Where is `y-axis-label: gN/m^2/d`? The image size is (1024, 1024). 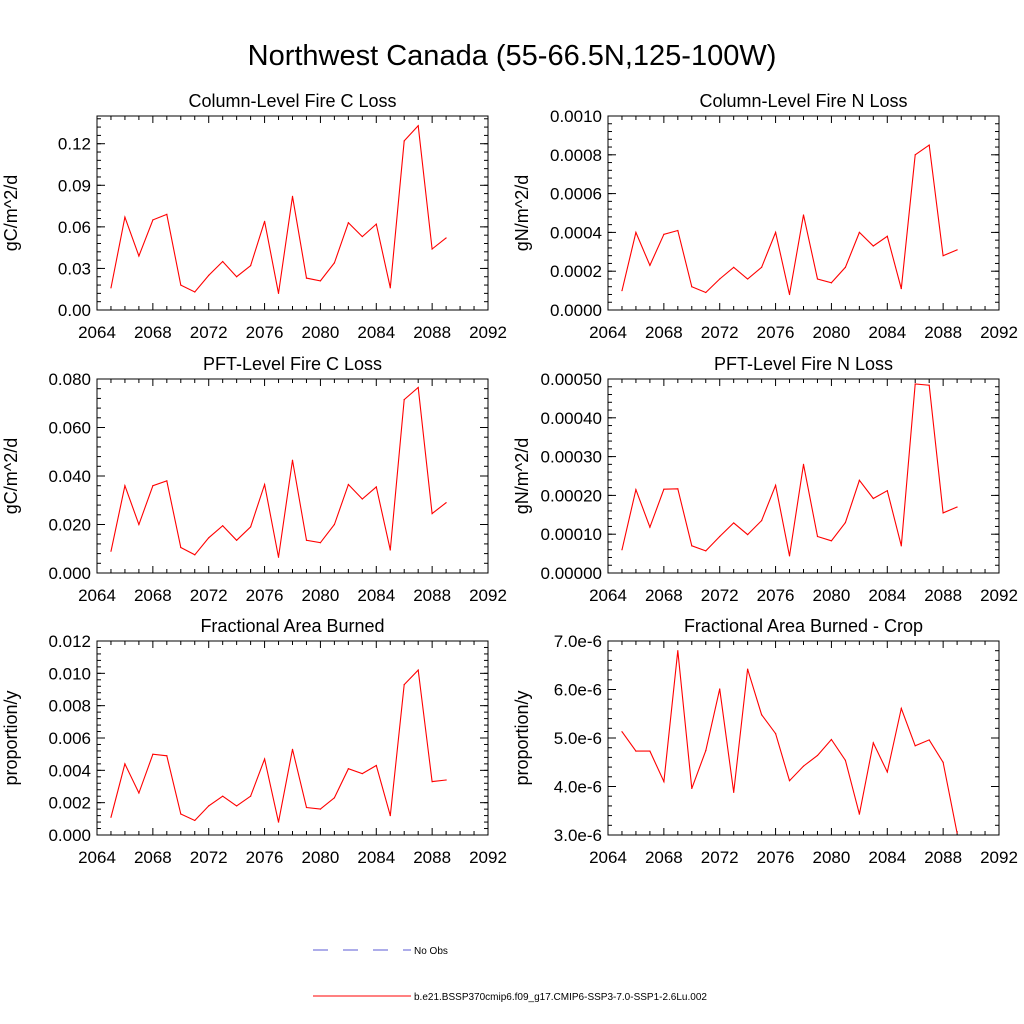
y-axis-label: gN/m^2/d is located at coordinates (522, 476).